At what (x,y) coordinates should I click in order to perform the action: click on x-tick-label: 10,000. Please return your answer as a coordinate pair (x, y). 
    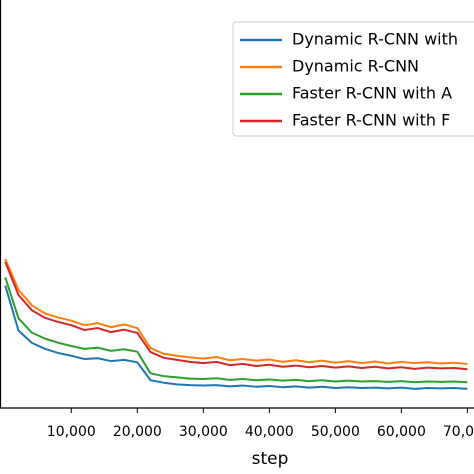
    Looking at the image, I should click on (71, 432).